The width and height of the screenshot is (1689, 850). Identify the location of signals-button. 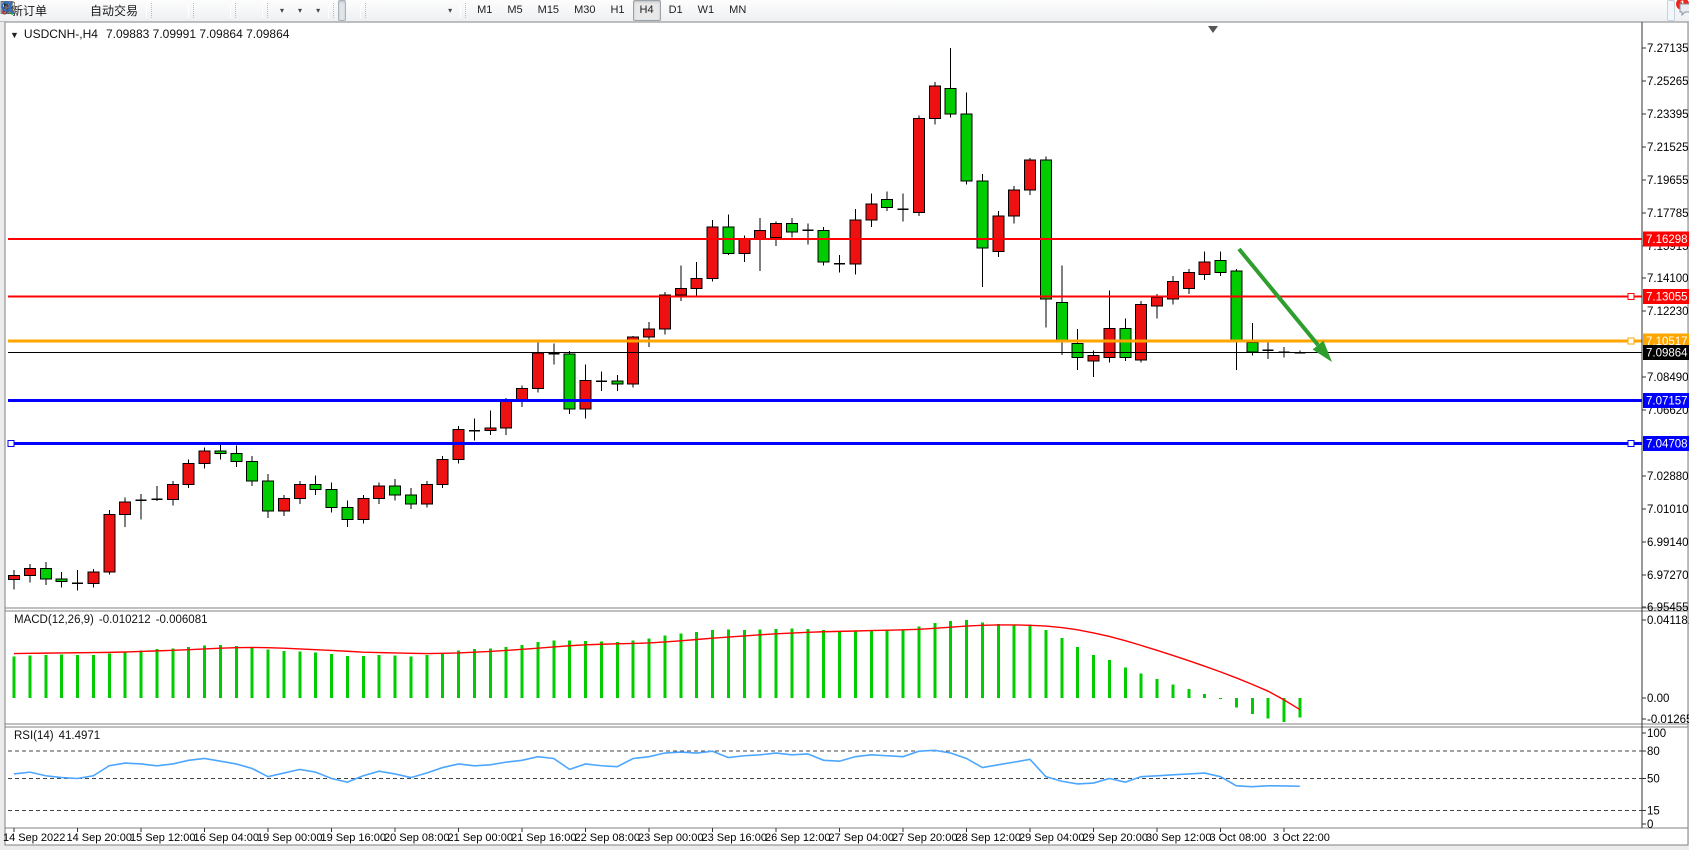
(41, 10).